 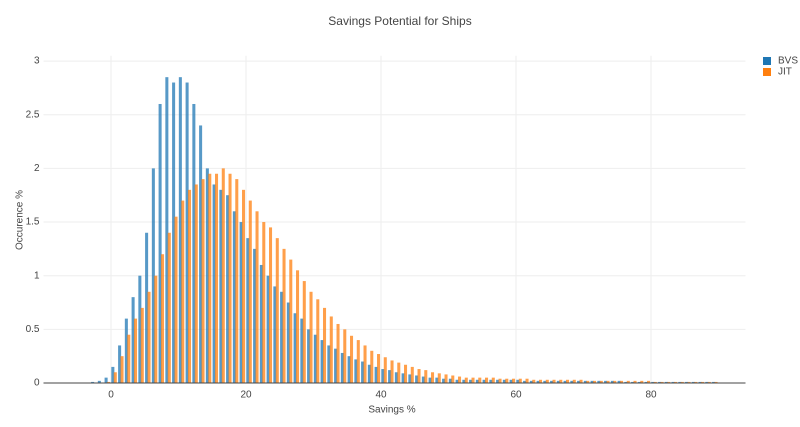 I want to click on x-tick-label: 60, so click(x=516, y=395).